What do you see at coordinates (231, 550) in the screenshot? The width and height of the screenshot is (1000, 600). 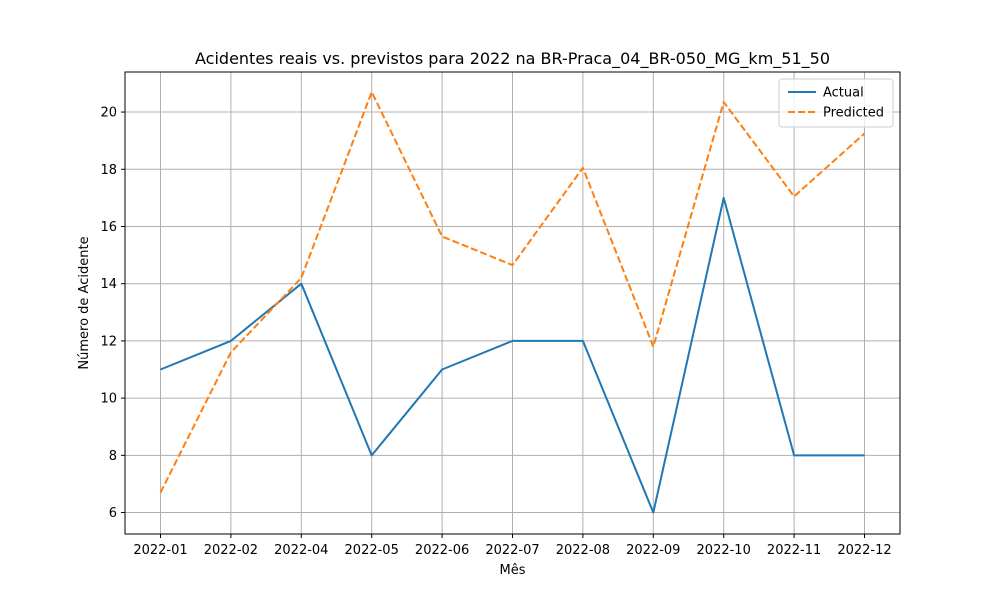 I see `x-tick-label: 2022-02` at bounding box center [231, 550].